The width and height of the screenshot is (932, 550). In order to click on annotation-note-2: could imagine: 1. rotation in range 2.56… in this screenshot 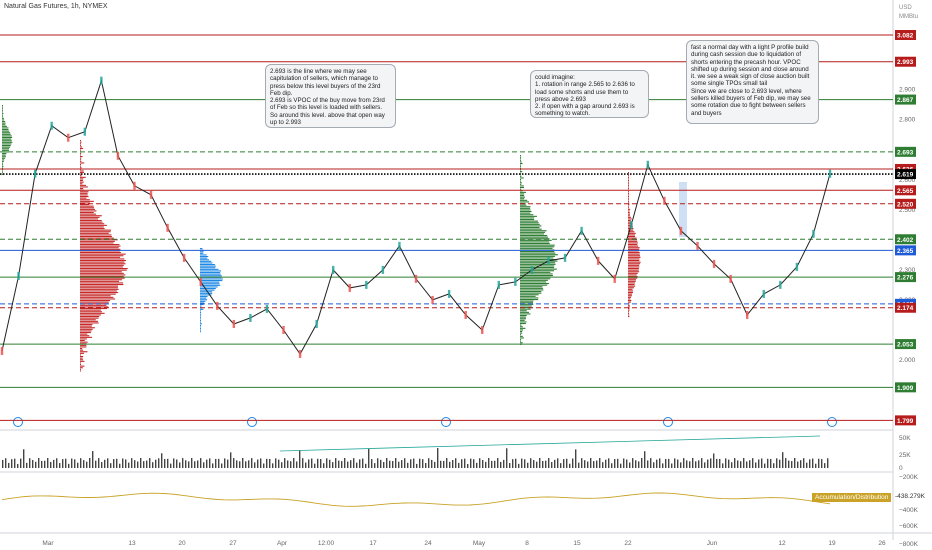, I will do `click(589, 94)`.